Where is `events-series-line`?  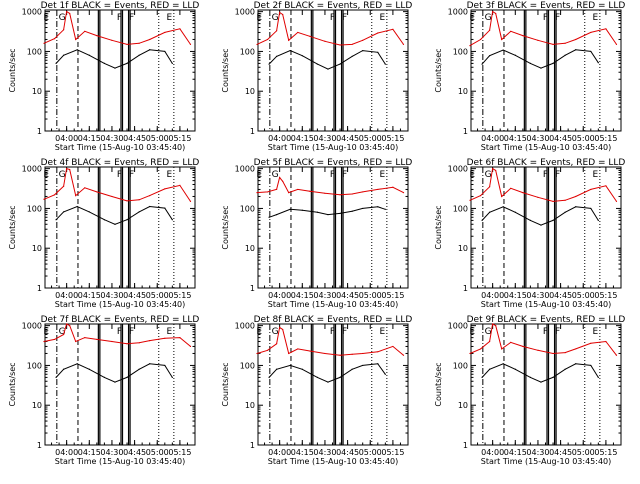 events-series-line is located at coordinates (114, 373).